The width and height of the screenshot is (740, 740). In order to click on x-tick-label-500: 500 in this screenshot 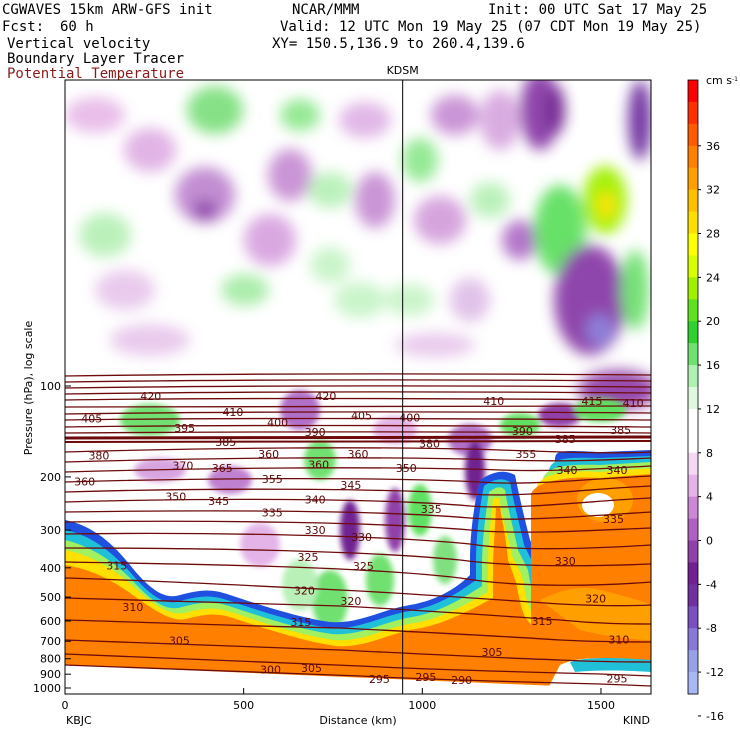, I will do `click(243, 705)`.